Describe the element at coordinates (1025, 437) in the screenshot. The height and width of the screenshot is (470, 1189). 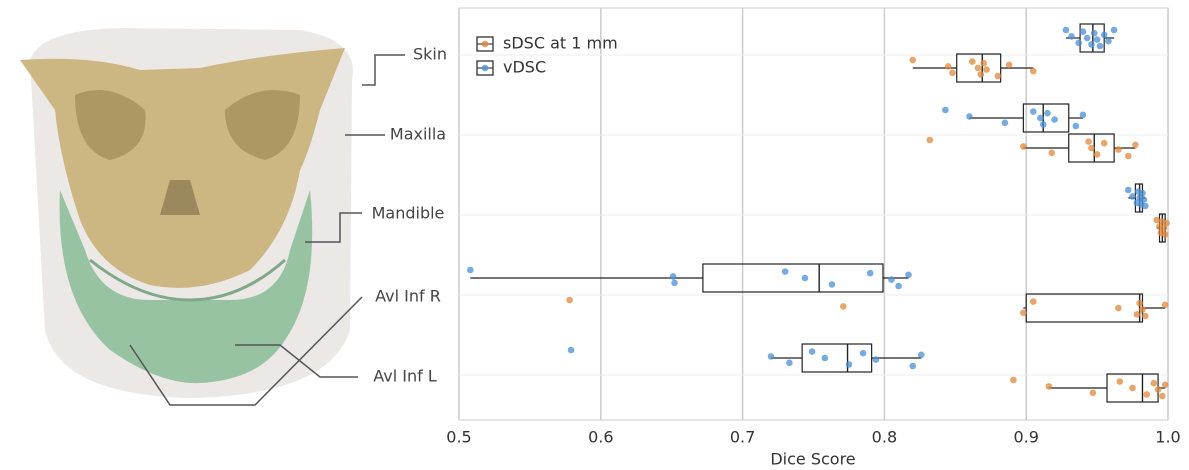
I see `x-tick-label: 0.9` at that location.